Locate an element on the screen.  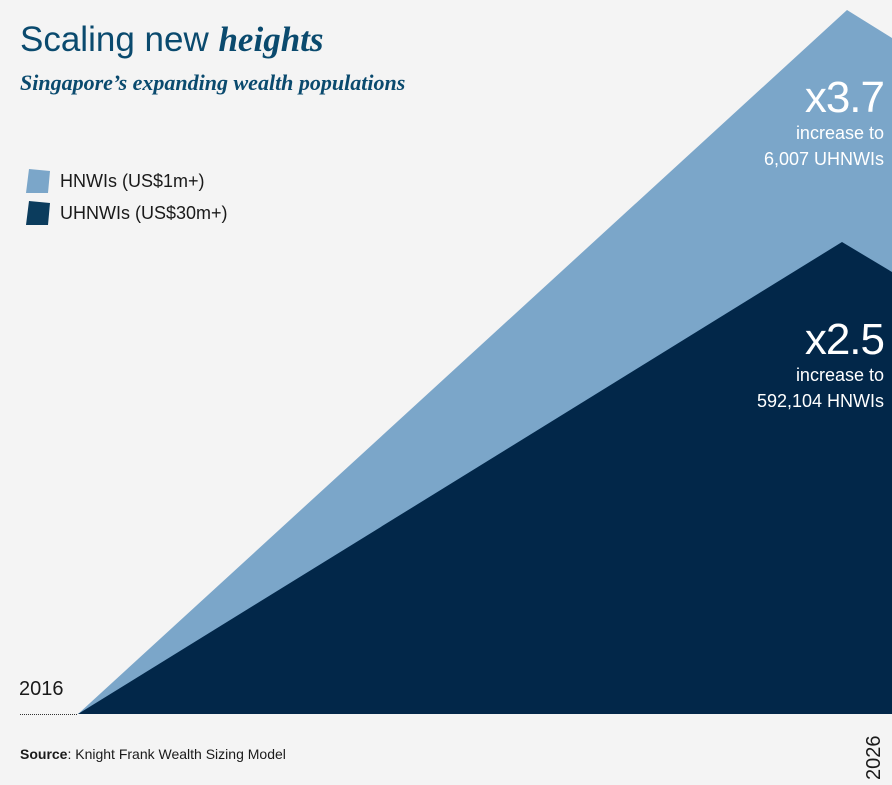
end-year-label: 2026 is located at coordinates (874, 758).